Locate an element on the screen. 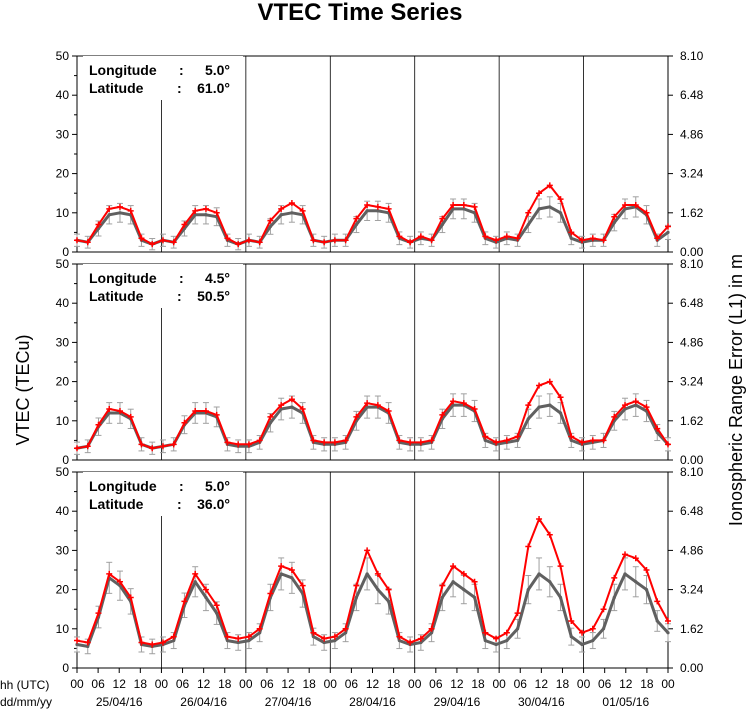 This screenshot has width=748, height=711. x-tick-label-hour: 18 is located at coordinates (394, 684).